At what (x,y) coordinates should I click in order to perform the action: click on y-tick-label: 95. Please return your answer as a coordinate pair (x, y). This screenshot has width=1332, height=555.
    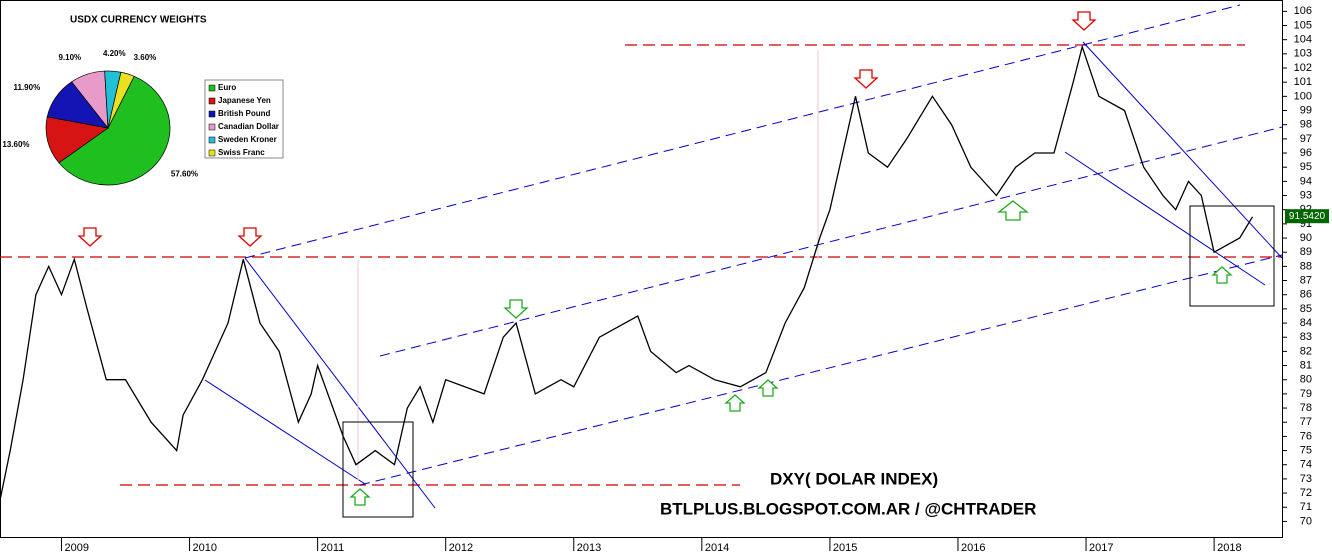
    Looking at the image, I should click on (1306, 167).